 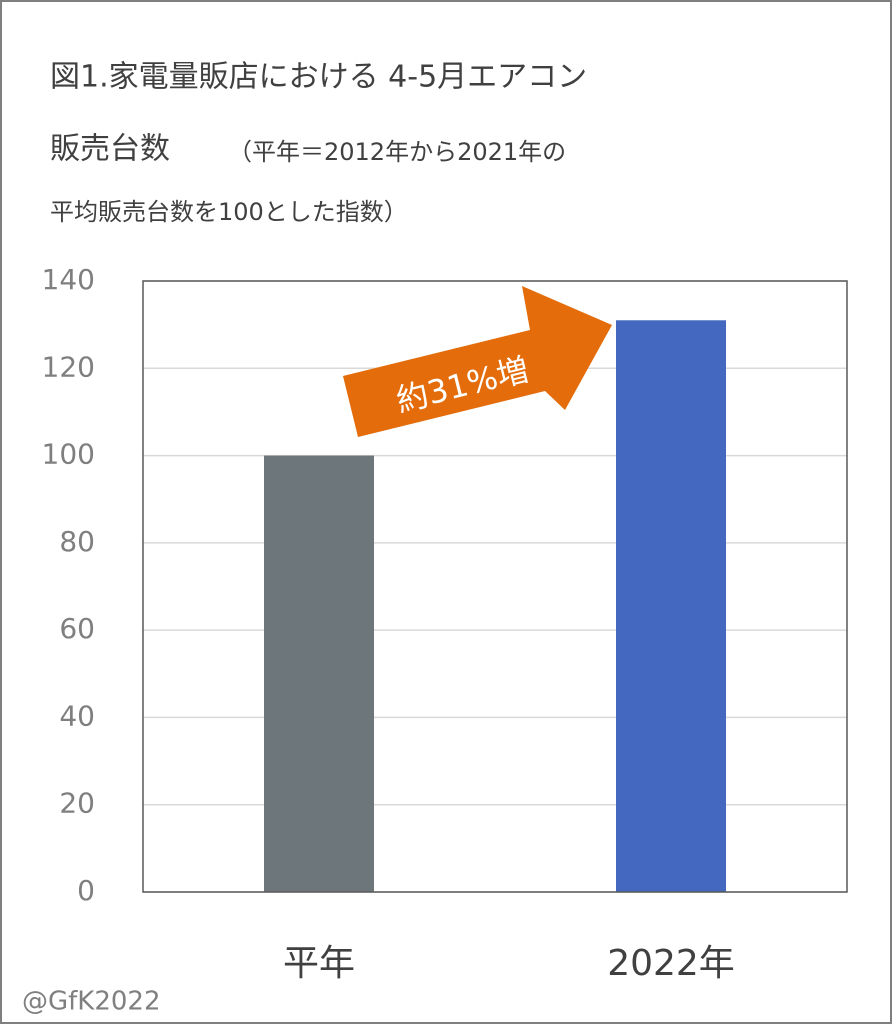 I want to click on chart-subtitle: （平年＝2012年から2021年の, so click(x=397, y=152).